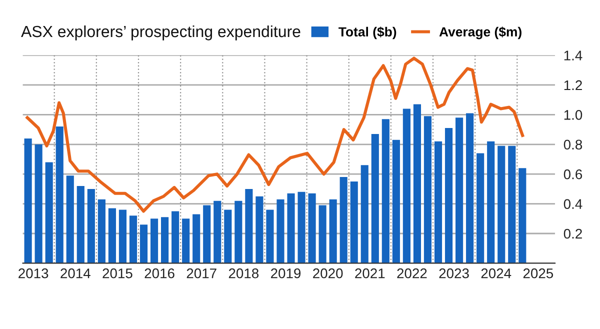  I want to click on legend-label: Average ($m), so click(480, 33).